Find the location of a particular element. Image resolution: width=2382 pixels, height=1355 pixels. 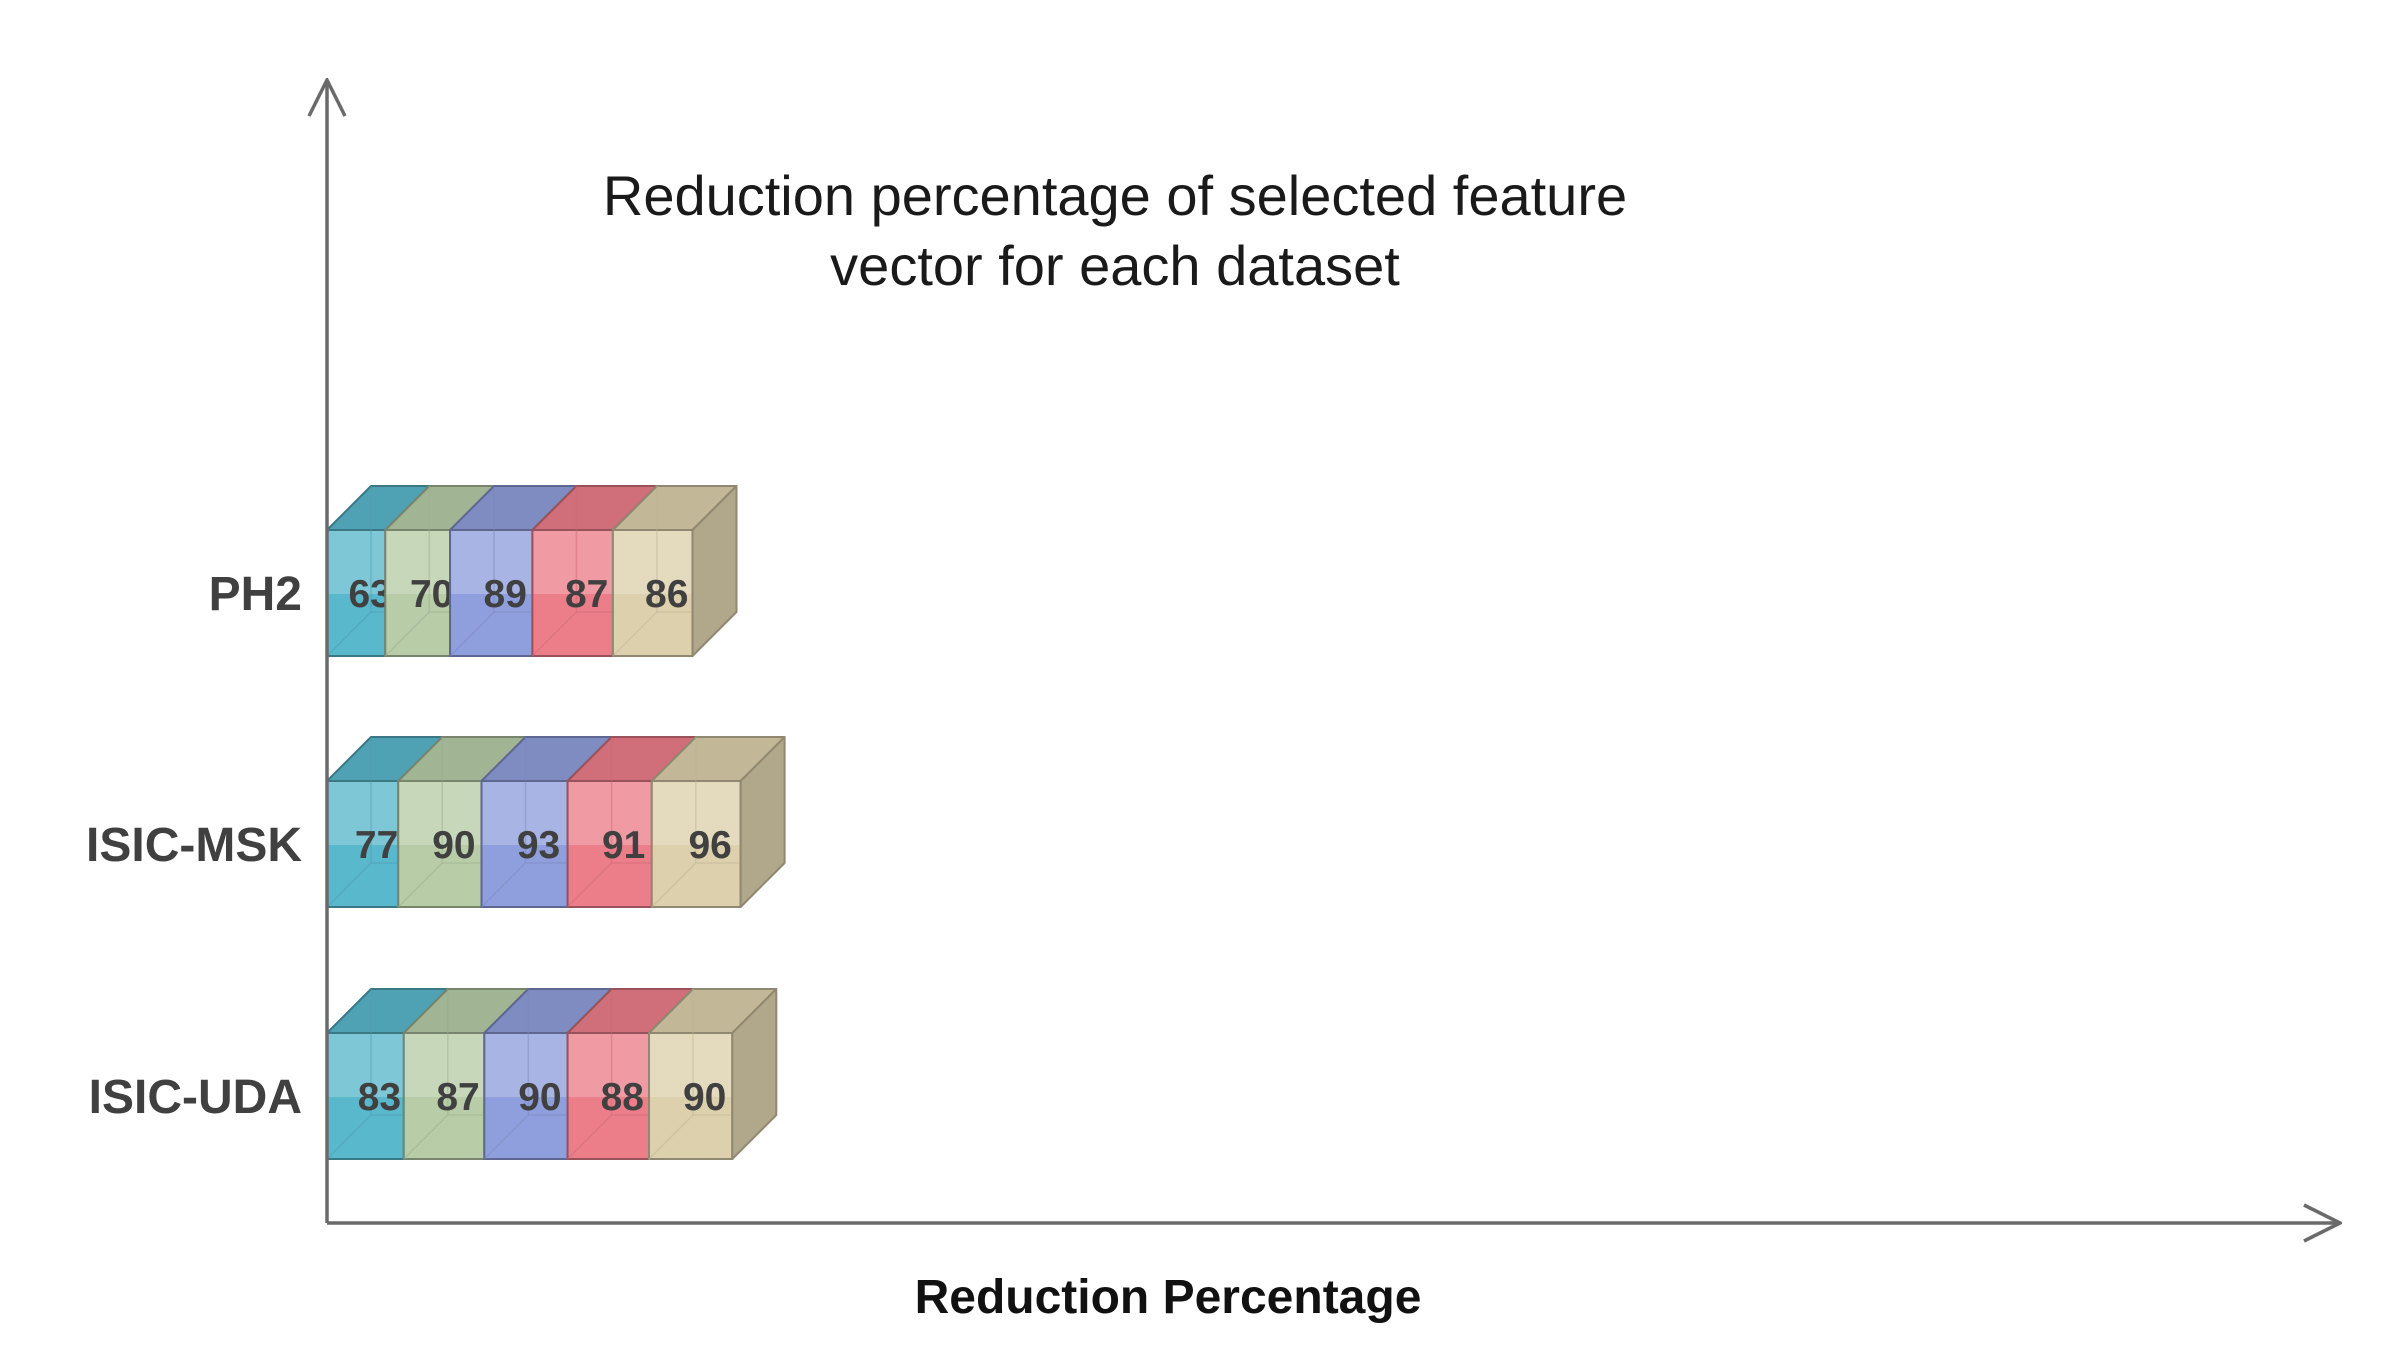

value-label: 93 is located at coordinates (538, 845).